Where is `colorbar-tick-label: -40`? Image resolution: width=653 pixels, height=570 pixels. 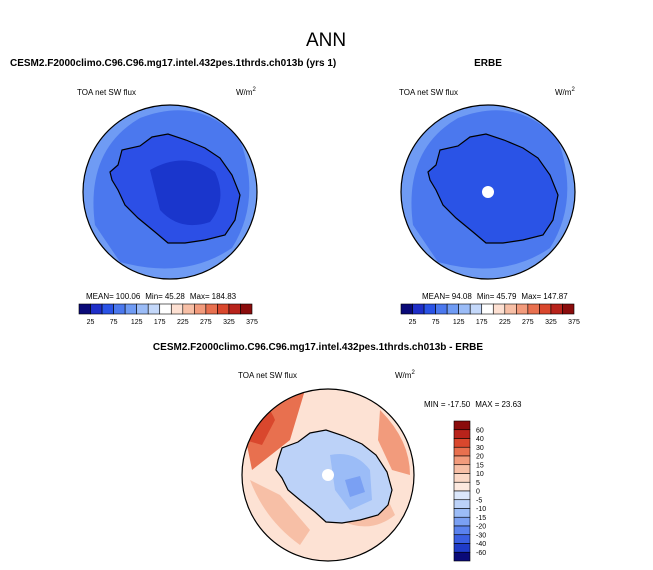
colorbar-tick-label: -40 is located at coordinates (481, 544).